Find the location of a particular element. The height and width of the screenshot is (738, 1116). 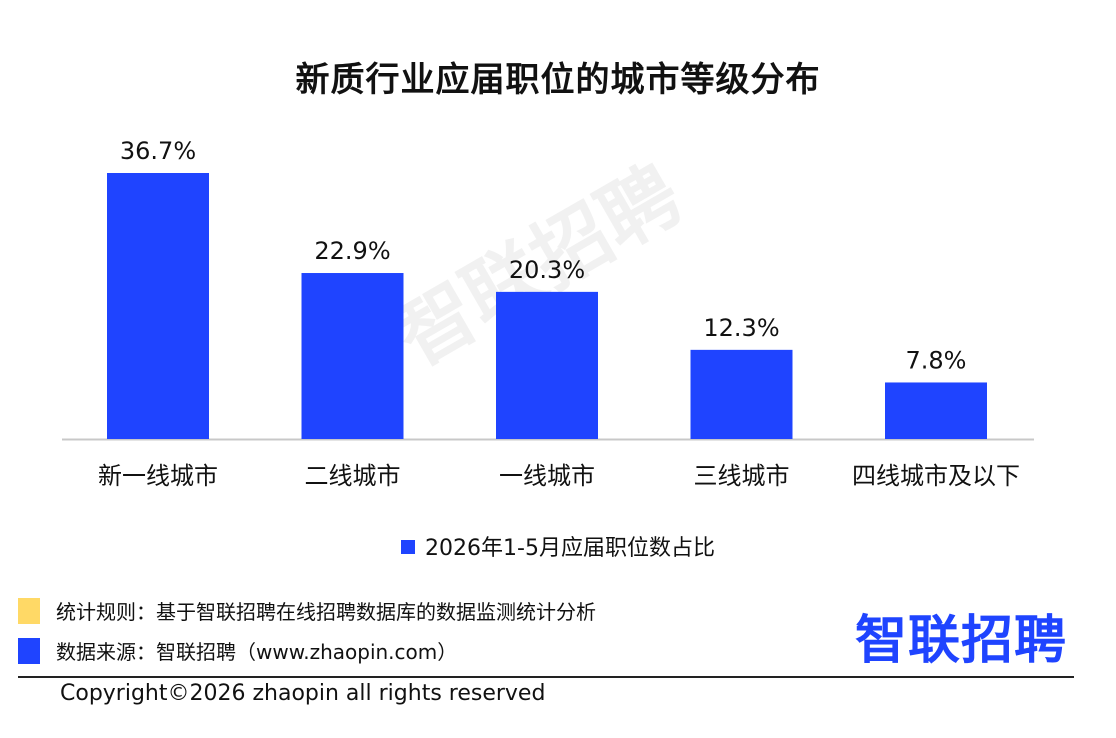

stat-rule-note: 统计规则：基于智联招聘在线招聘数据库的数据监测统计分析 is located at coordinates (307, 610).